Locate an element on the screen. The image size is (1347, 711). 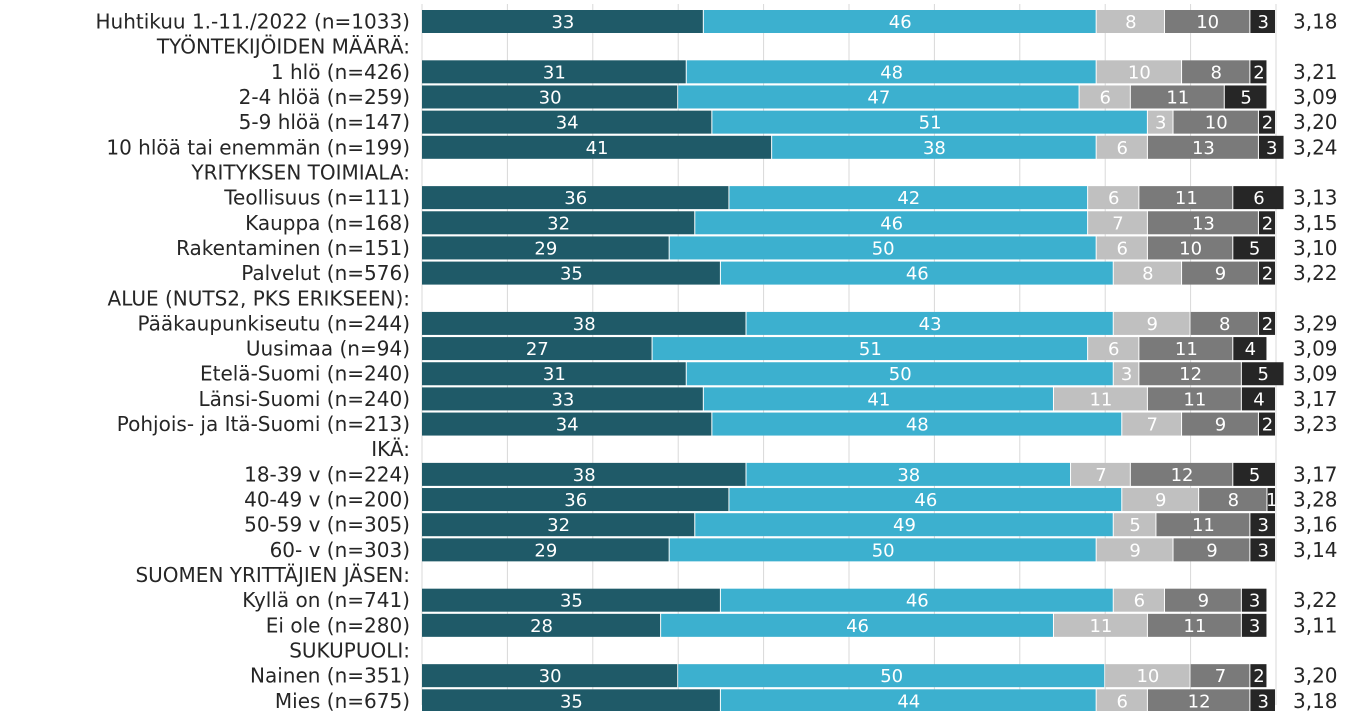
segment-value-label: 43 is located at coordinates (930, 324).